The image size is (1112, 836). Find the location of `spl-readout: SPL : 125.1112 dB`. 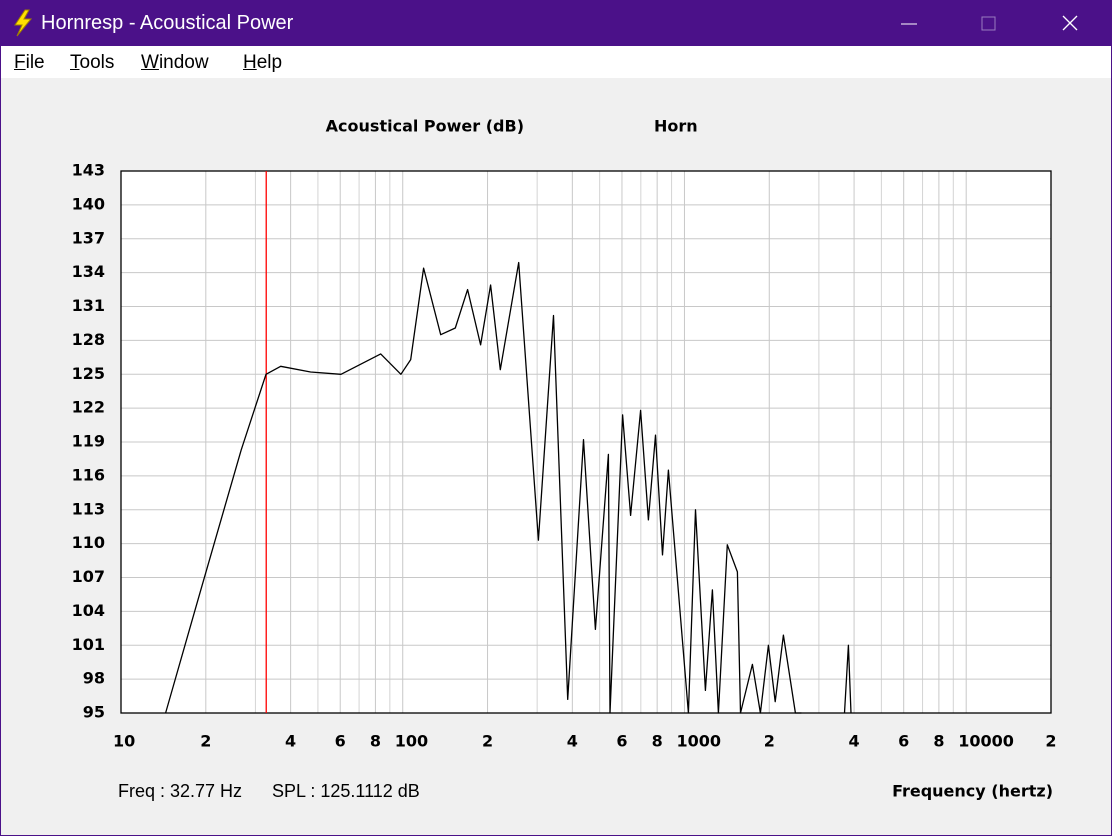

spl-readout: SPL : 125.1112 dB is located at coordinates (346, 791).